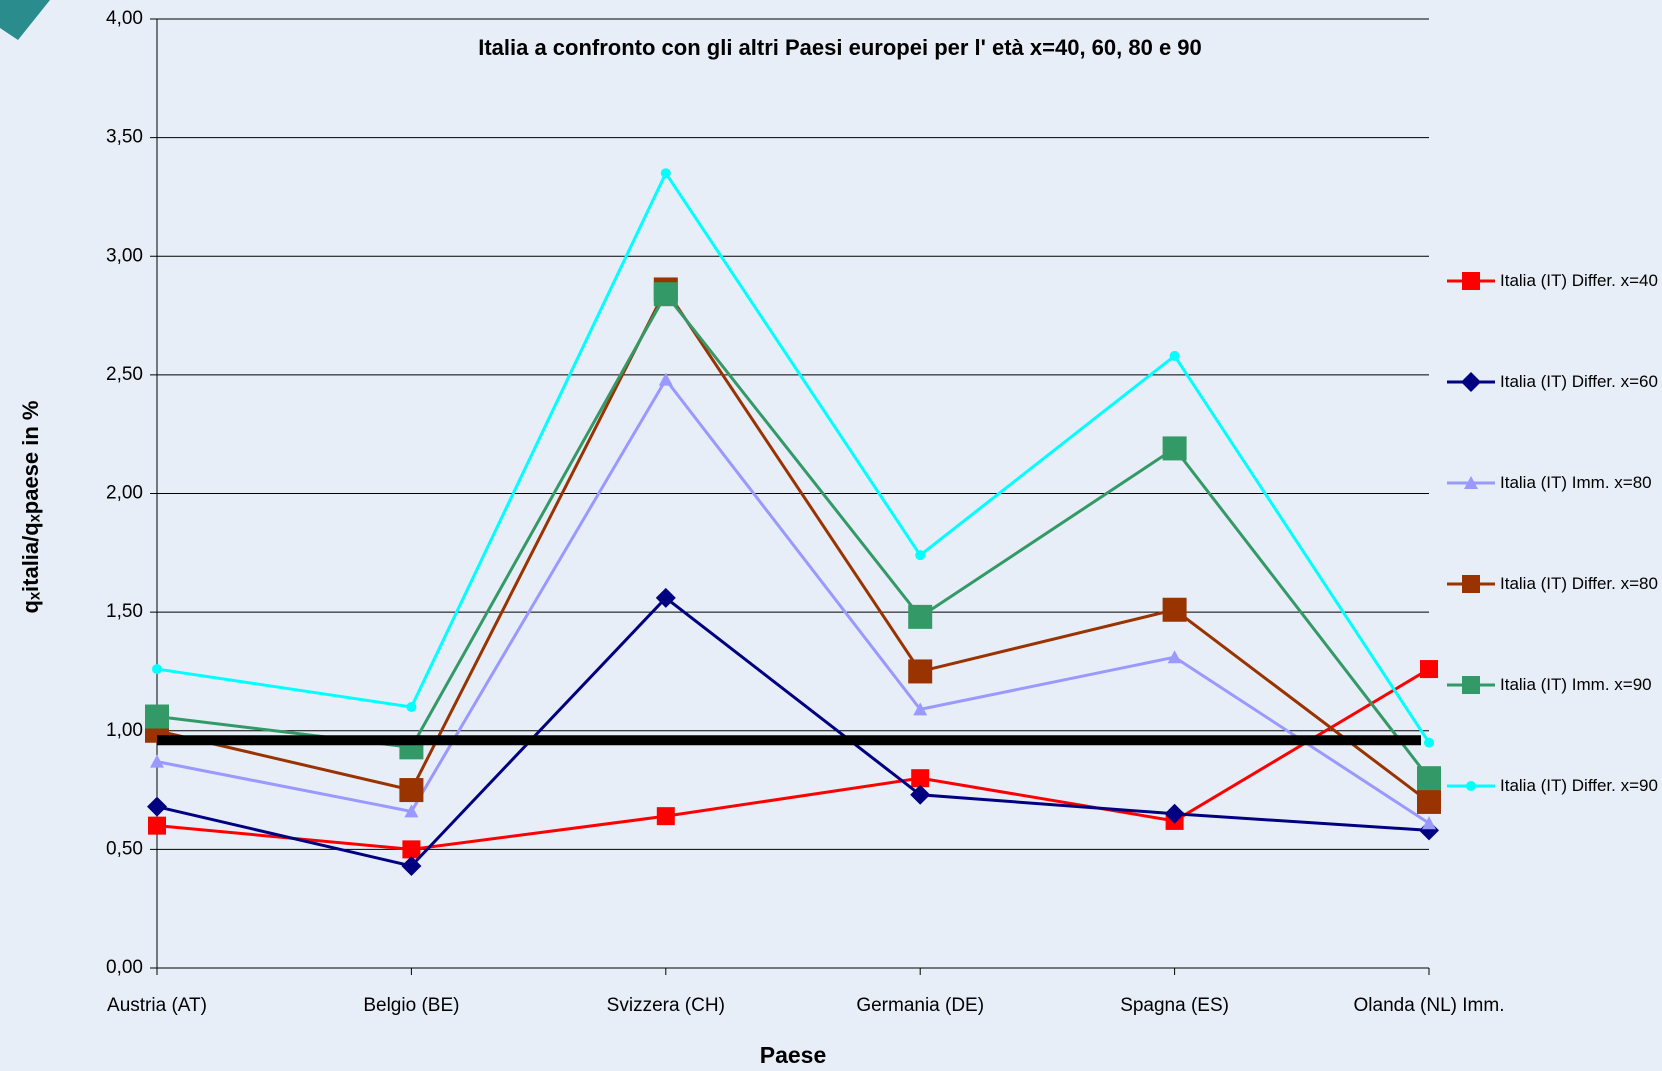 Image resolution: width=1662 pixels, height=1071 pixels. I want to click on x-tick-label: Belgio (BE), so click(411, 1005).